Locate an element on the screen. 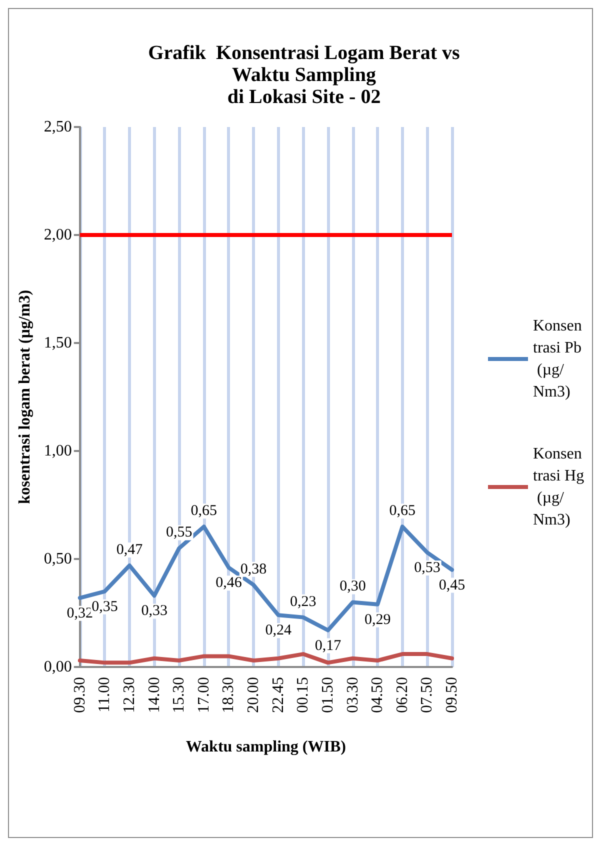 This screenshot has width=603, height=850. data-label: 0,47 is located at coordinates (130, 550).